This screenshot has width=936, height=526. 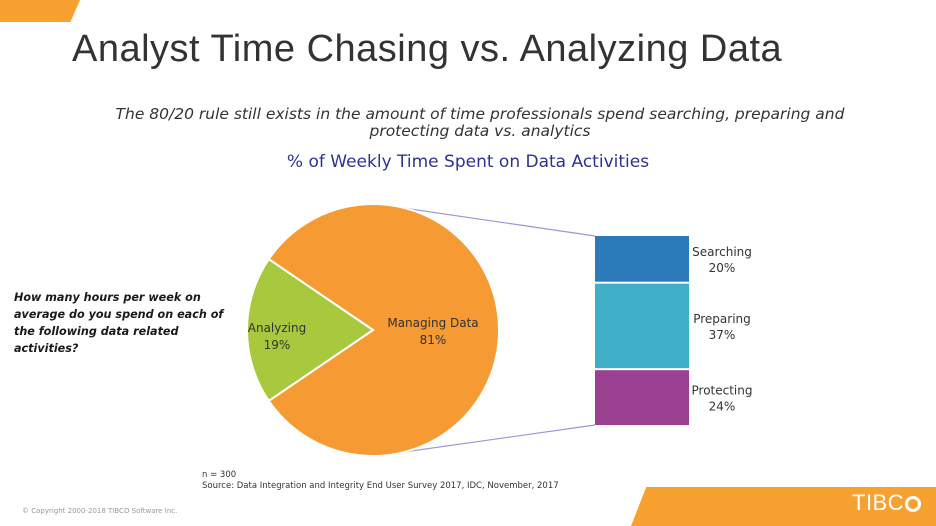 I want to click on breakdown-bar, so click(x=642, y=330).